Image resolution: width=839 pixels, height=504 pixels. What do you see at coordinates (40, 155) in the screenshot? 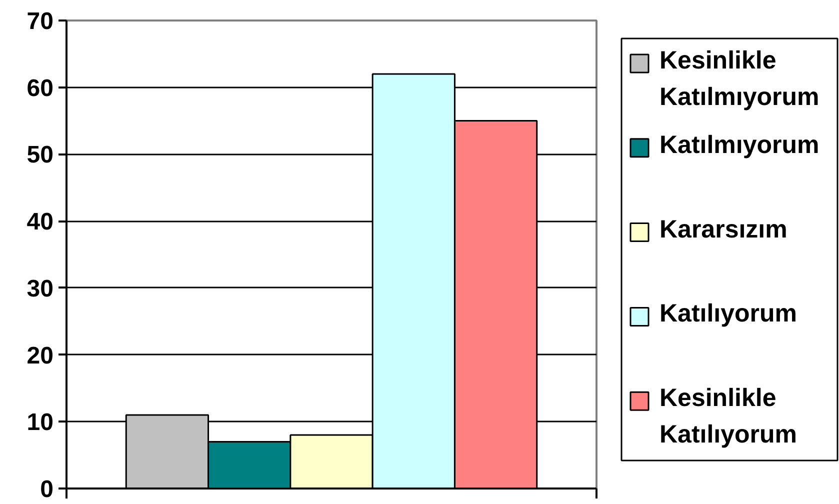
I see `y-tick-label: 50` at bounding box center [40, 155].